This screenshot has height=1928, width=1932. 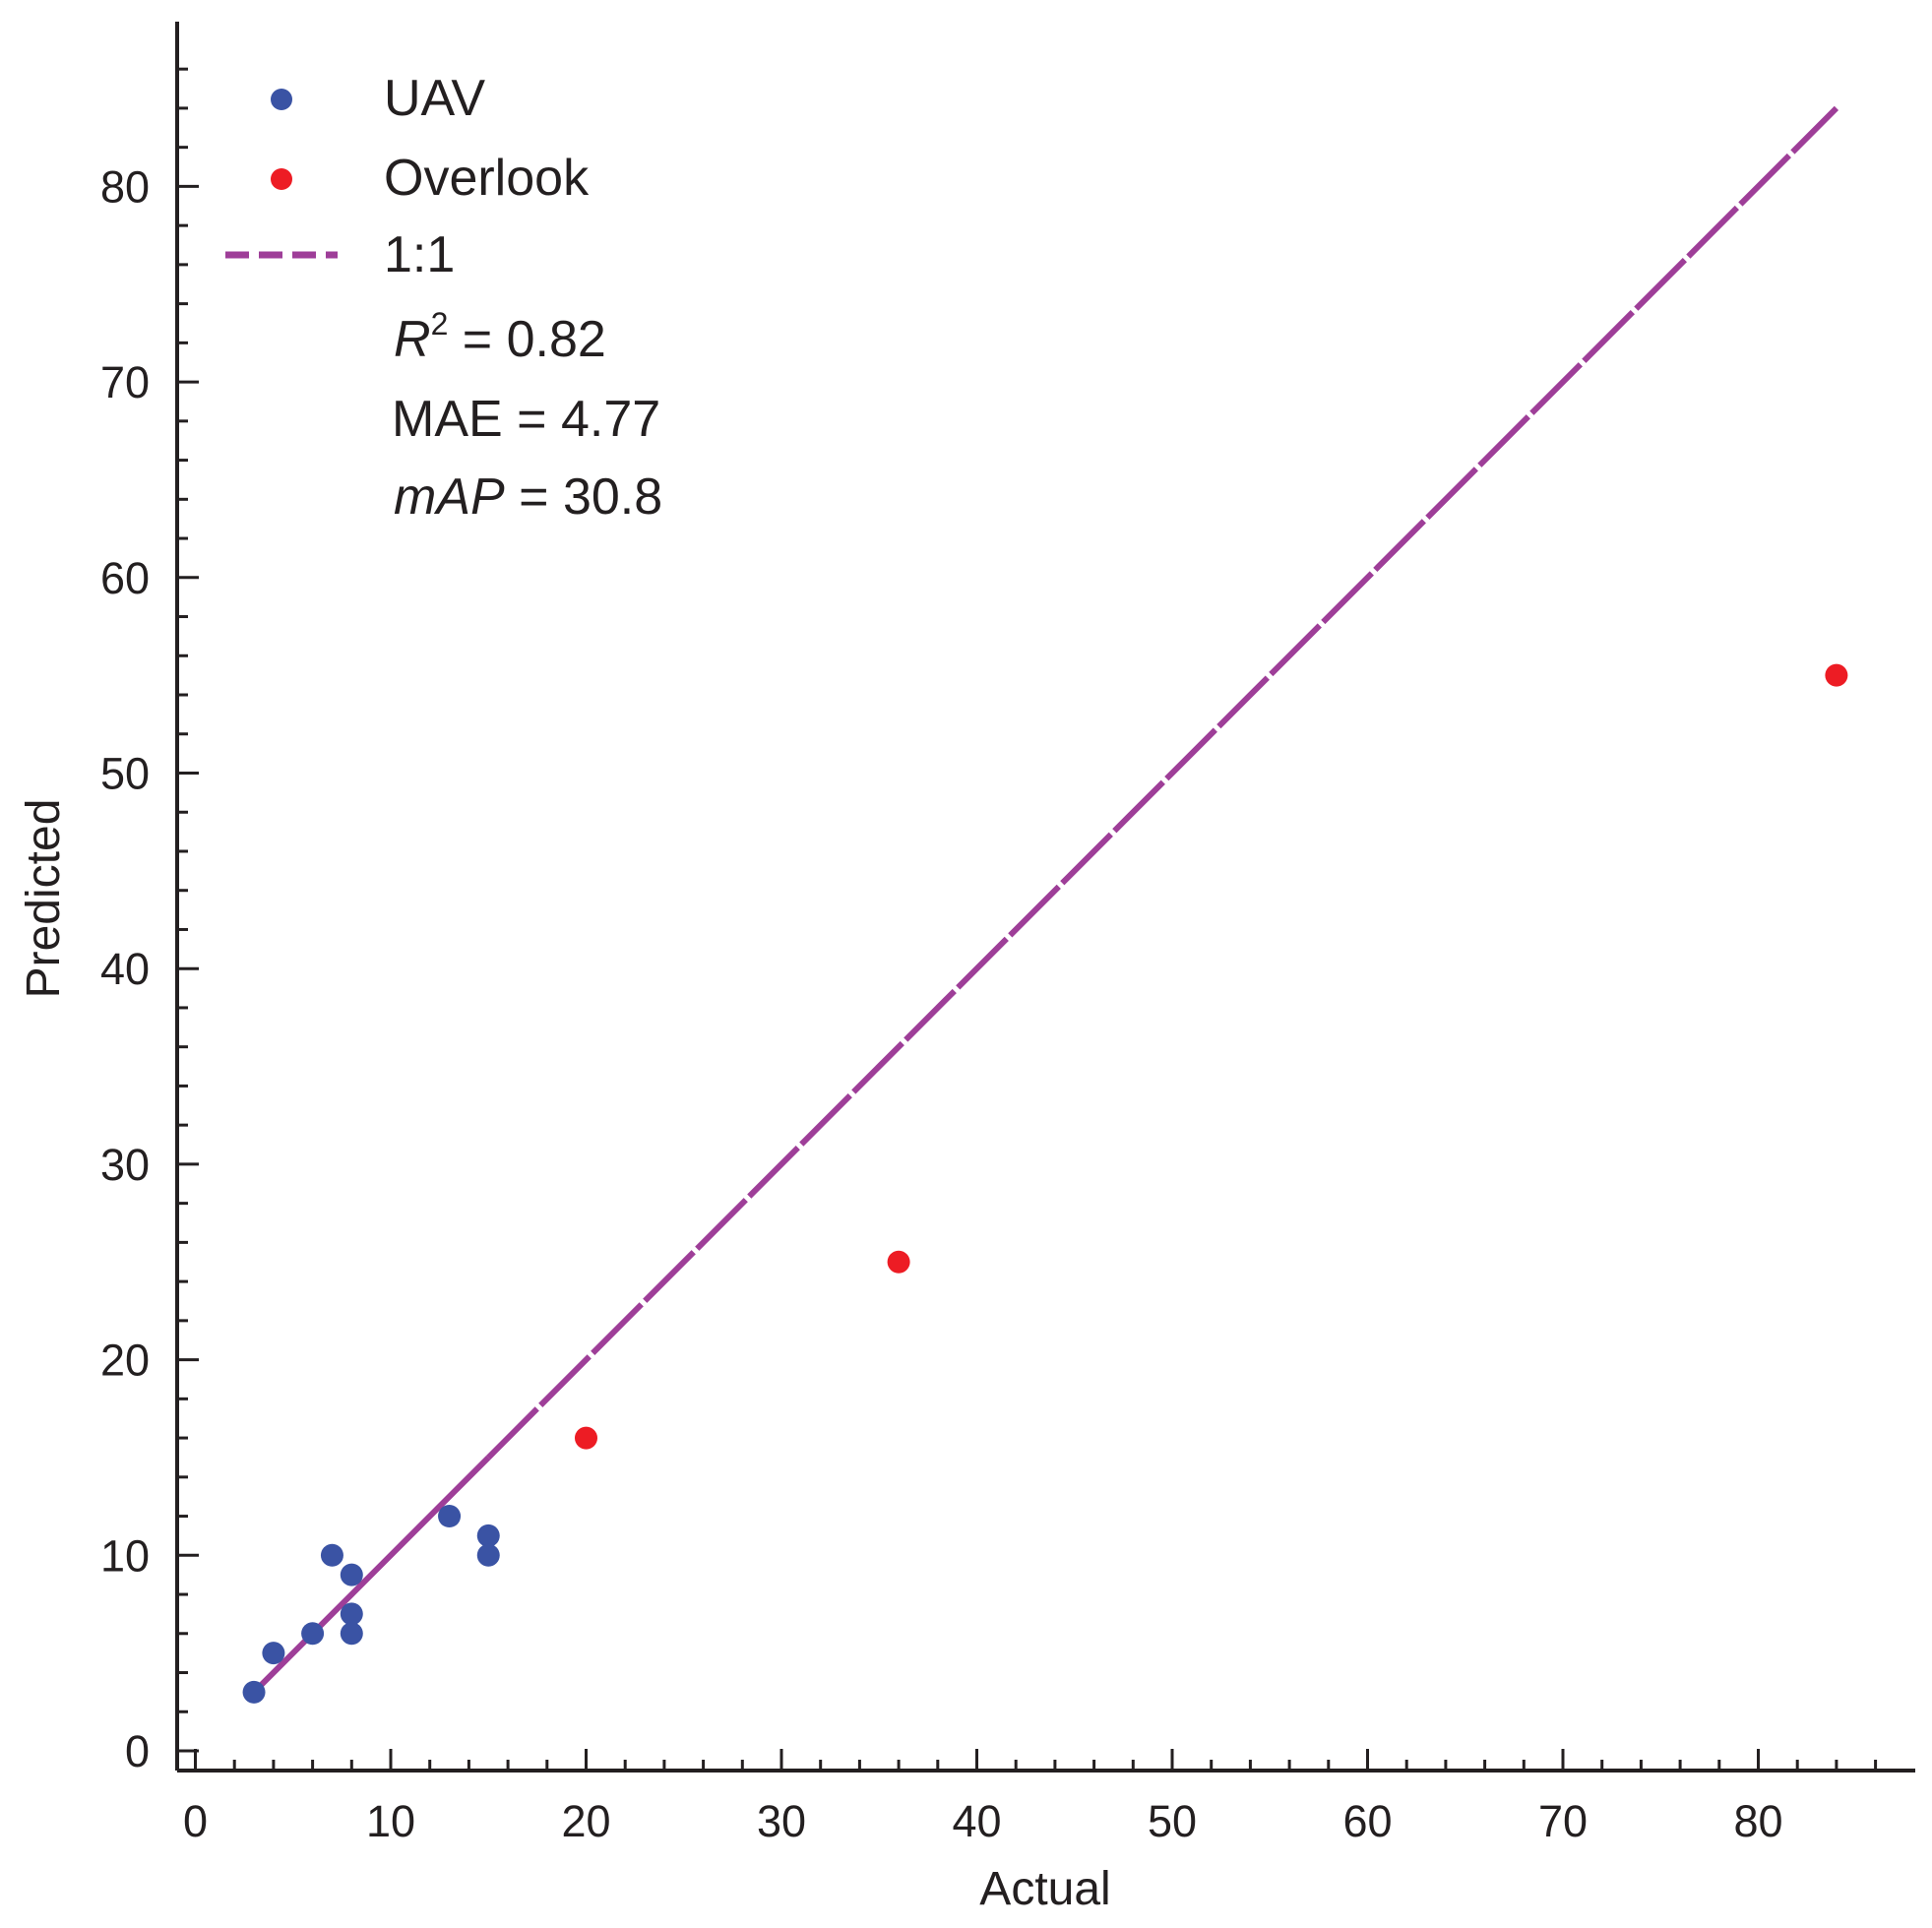 I want to click on y-tick-label: 50, so click(x=125, y=774).